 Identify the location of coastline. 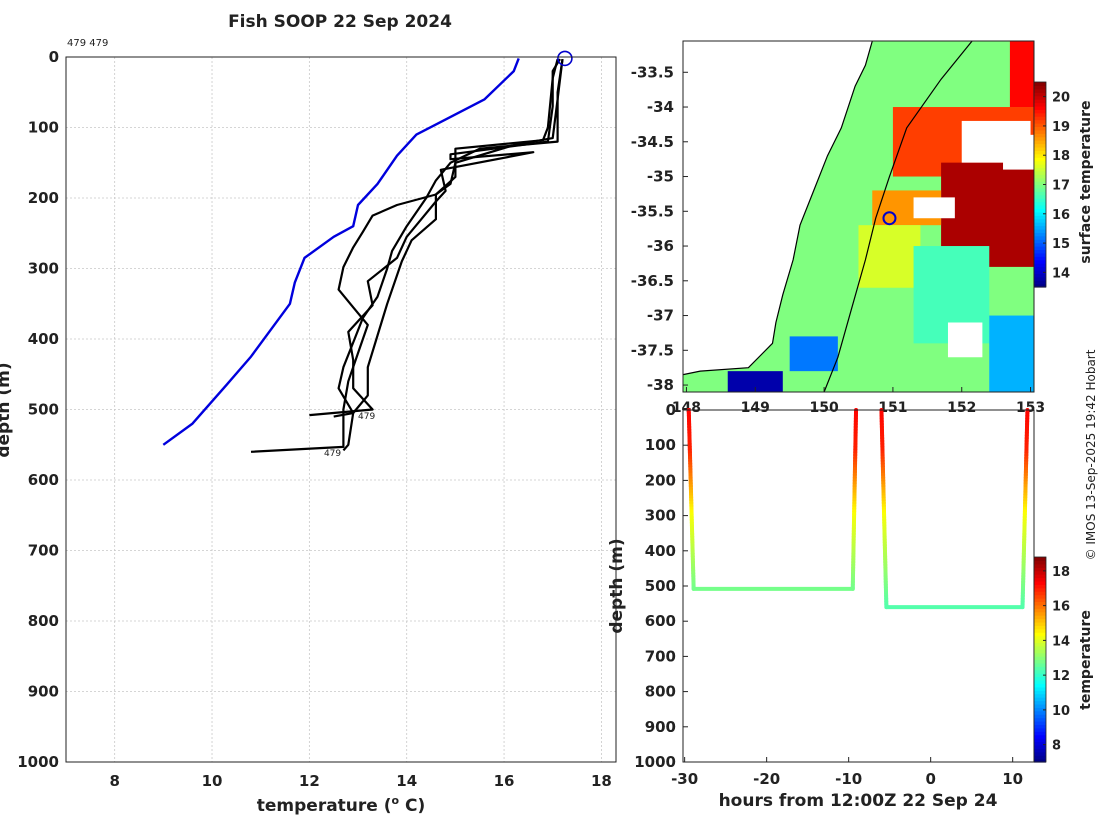
(778, 208).